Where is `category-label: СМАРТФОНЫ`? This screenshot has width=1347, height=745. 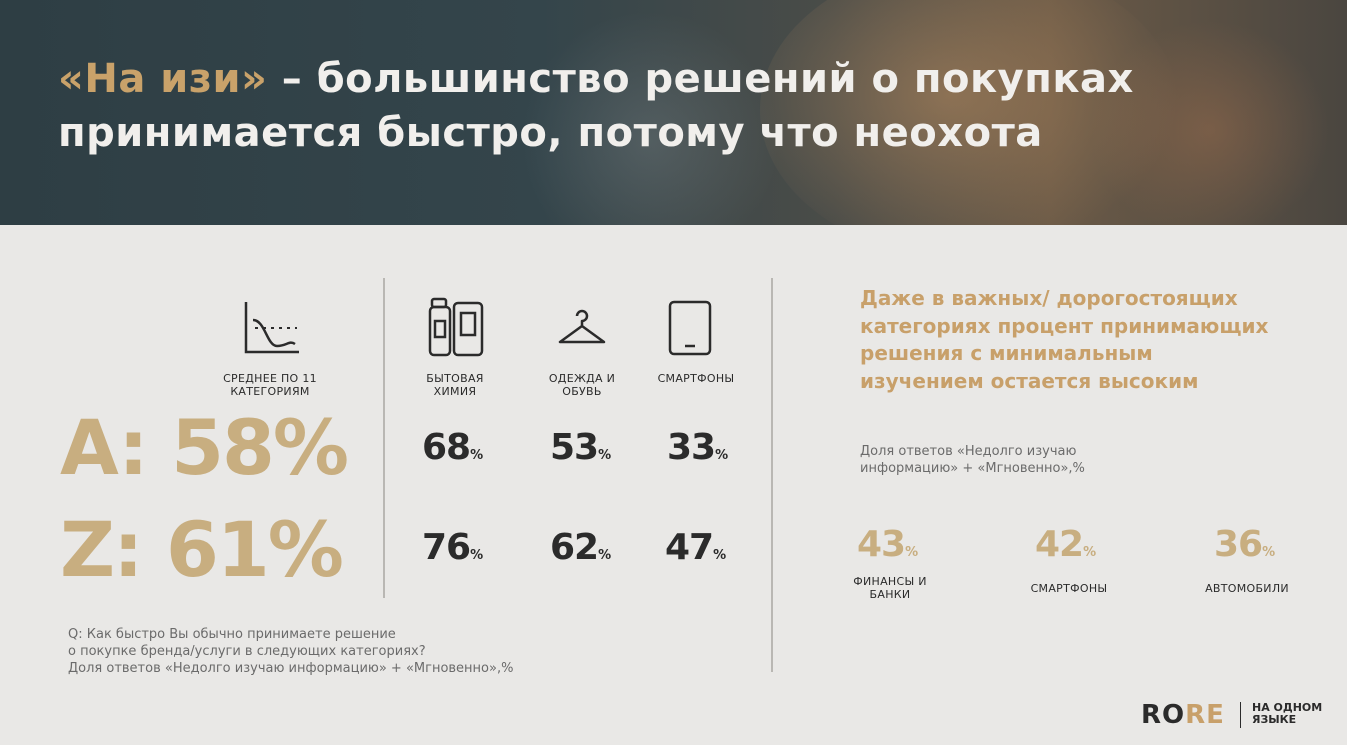 category-label: СМАРТФОНЫ is located at coordinates (696, 378).